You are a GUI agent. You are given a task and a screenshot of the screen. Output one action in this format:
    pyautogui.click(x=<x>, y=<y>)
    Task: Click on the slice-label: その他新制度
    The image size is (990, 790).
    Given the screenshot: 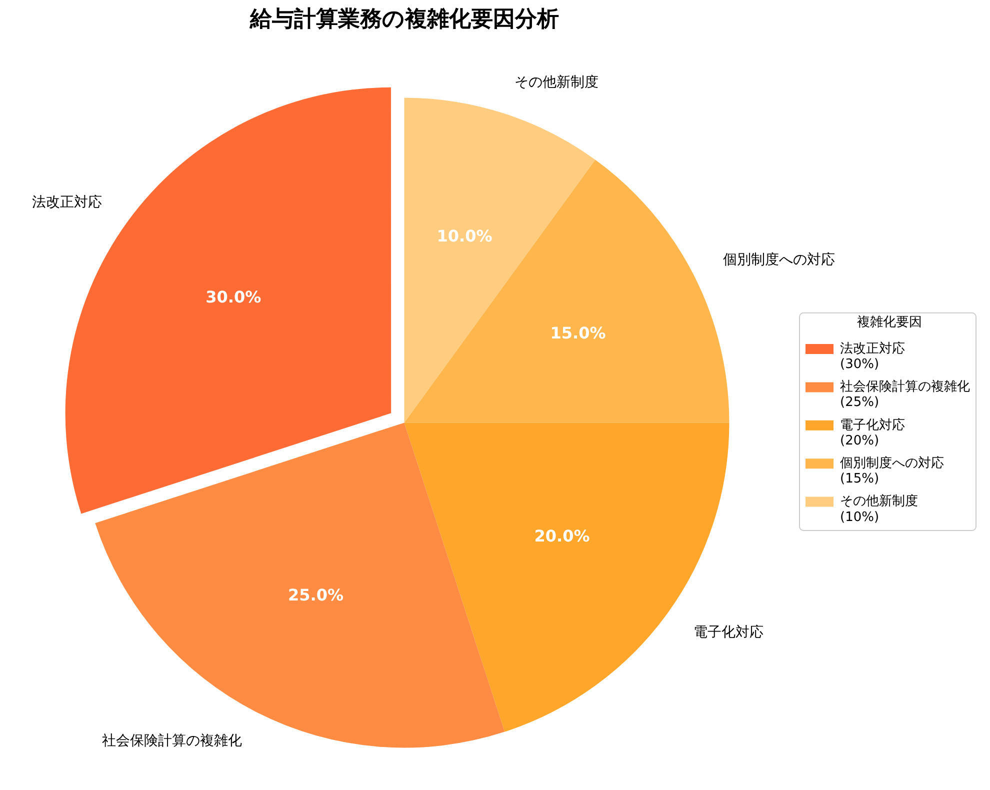 What is the action you would take?
    pyautogui.click(x=556, y=82)
    